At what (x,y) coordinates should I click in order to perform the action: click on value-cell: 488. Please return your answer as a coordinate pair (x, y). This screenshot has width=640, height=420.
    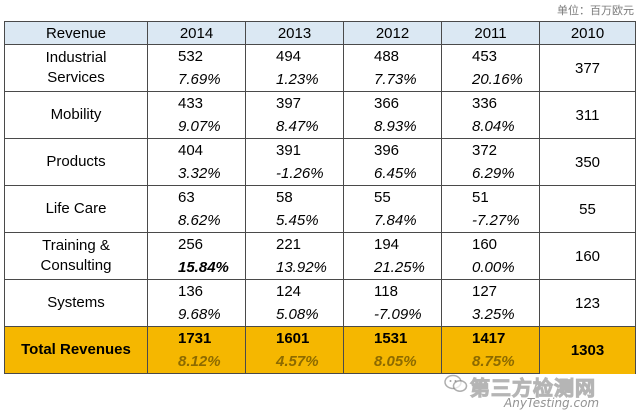
    Looking at the image, I should click on (392, 56).